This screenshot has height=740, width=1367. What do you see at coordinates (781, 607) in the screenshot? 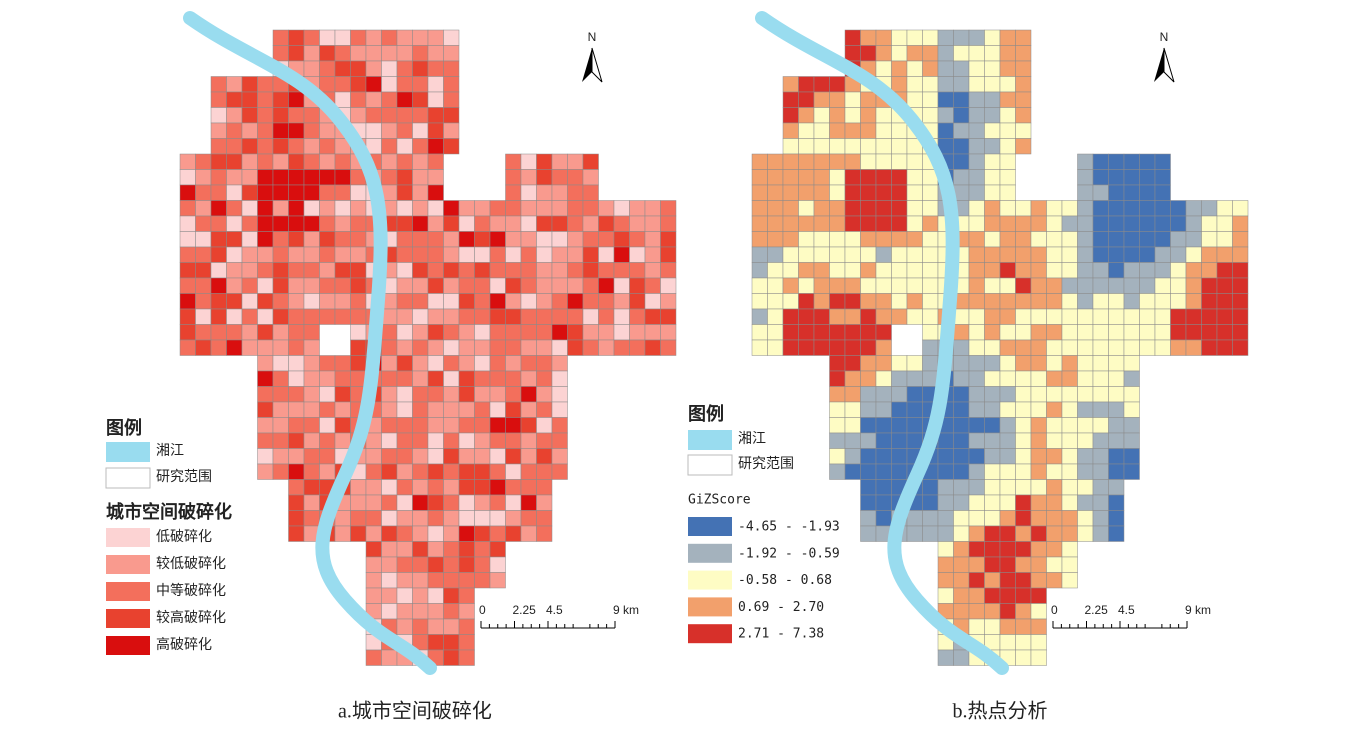
I see `legend-label: 0.69 - 2.70` at bounding box center [781, 607].